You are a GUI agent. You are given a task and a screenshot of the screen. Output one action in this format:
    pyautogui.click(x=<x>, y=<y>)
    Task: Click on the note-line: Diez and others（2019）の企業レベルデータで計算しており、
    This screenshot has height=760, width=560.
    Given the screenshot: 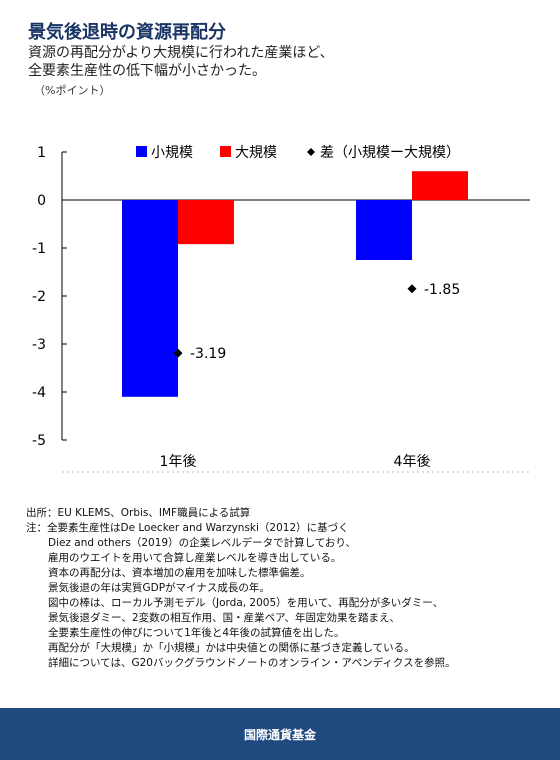 What is the action you would take?
    pyautogui.click(x=202, y=543)
    